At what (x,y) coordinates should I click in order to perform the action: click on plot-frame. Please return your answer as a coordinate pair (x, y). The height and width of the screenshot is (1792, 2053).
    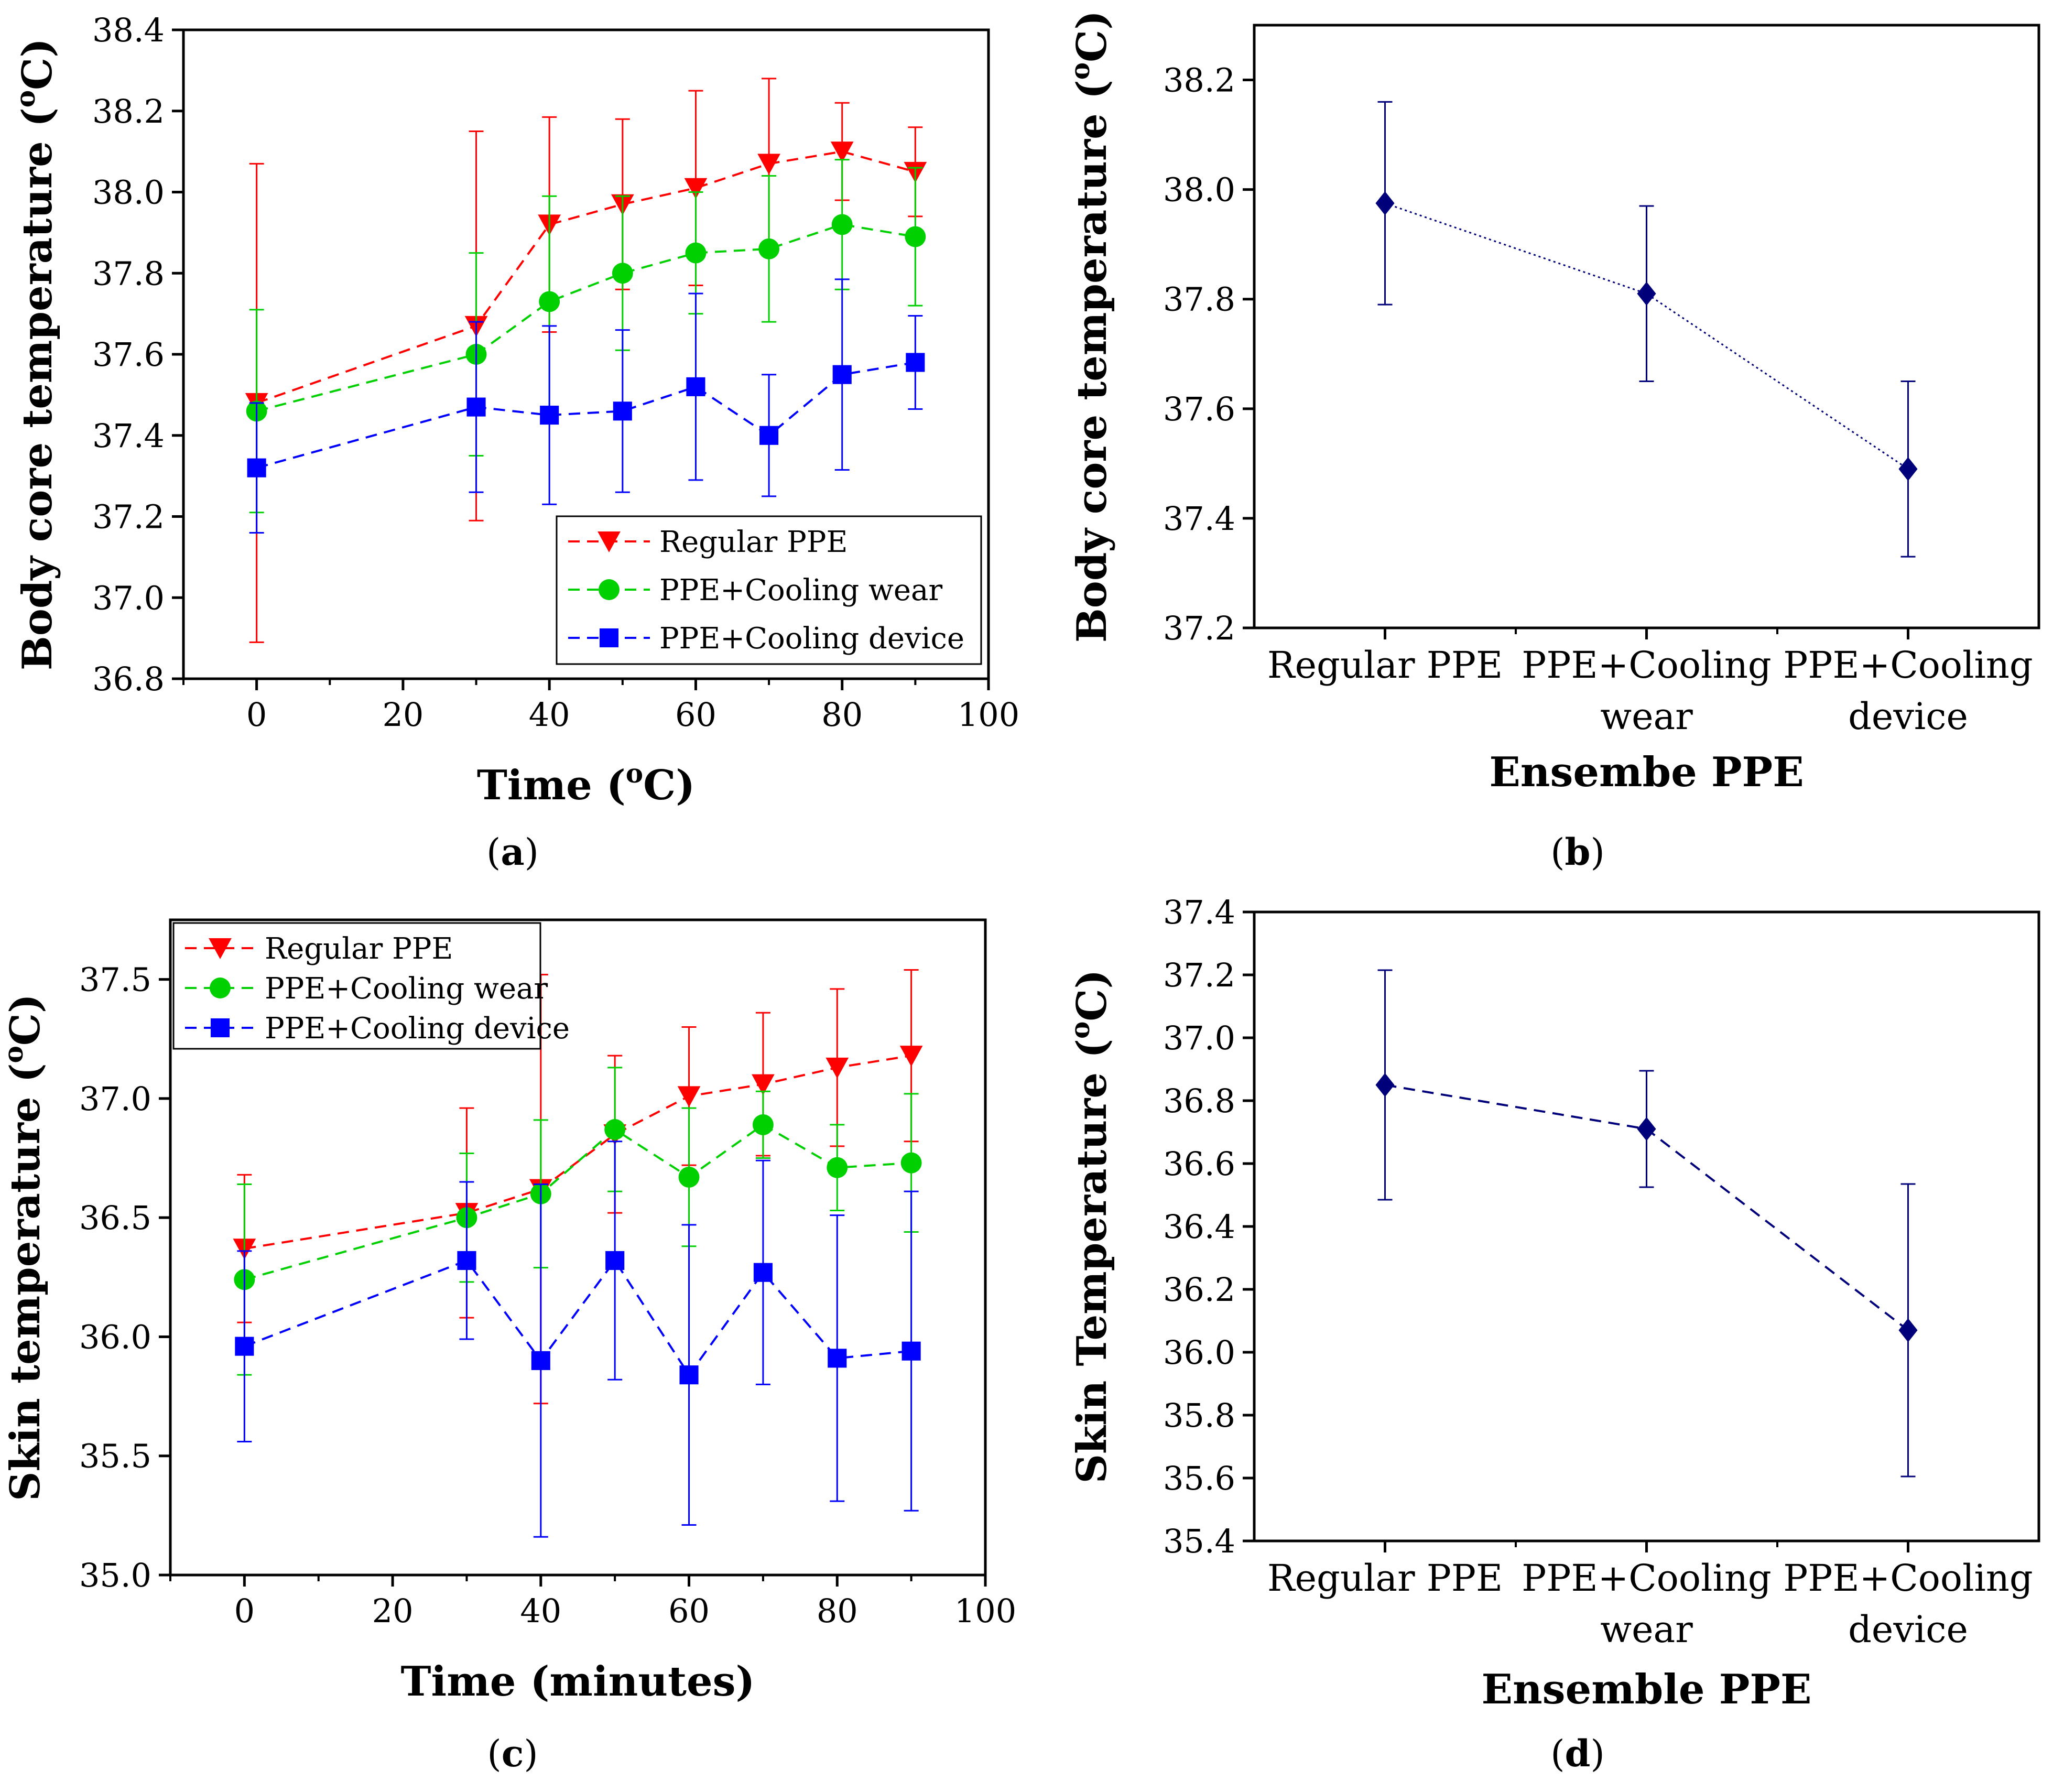
    Looking at the image, I should click on (578, 1247).